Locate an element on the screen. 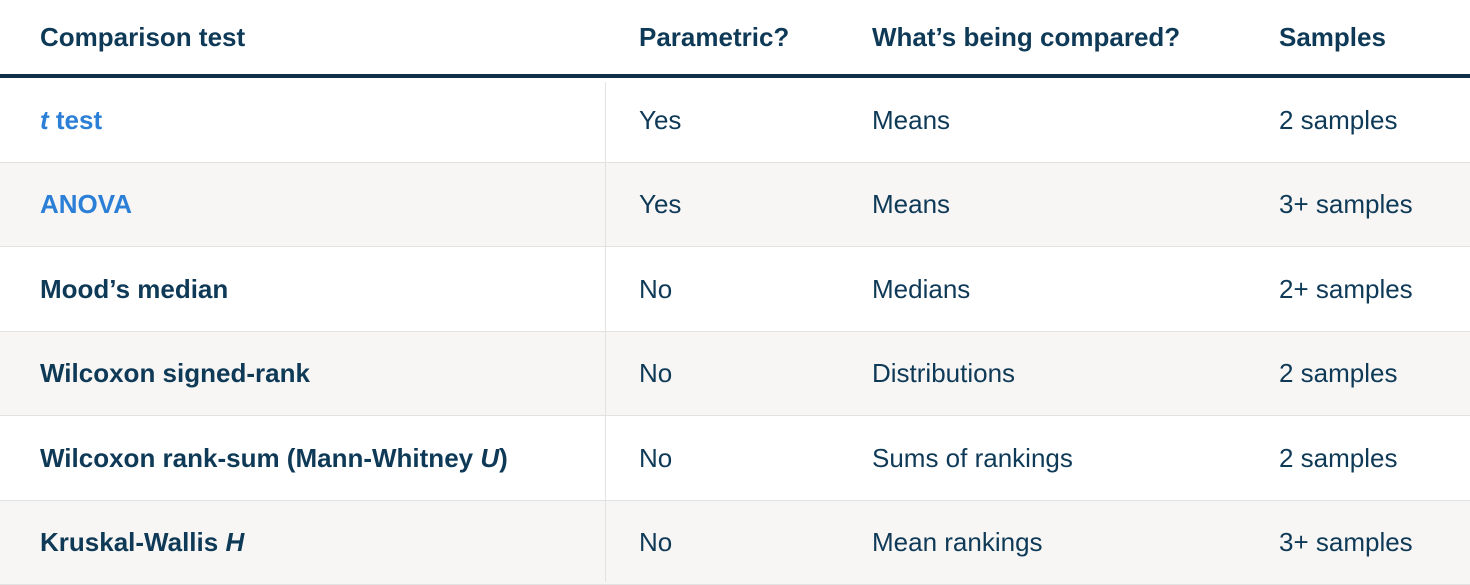 The height and width of the screenshot is (585, 1470). column-divider is located at coordinates (605, 332).